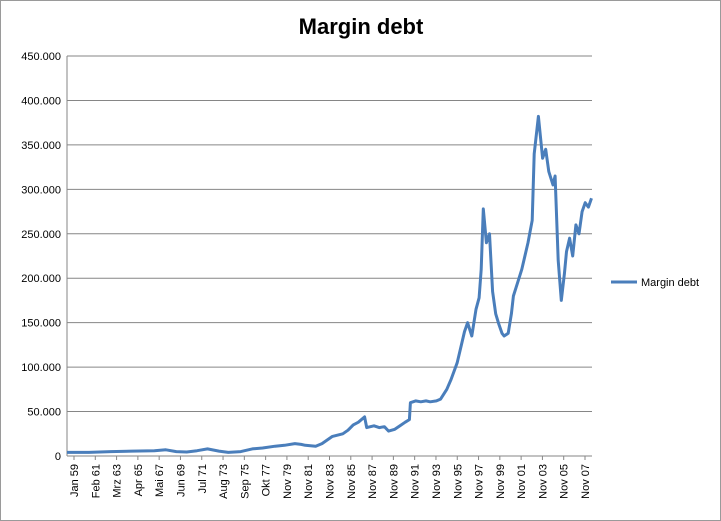 This screenshot has width=721, height=521. What do you see at coordinates (75, 480) in the screenshot?
I see `x-tick-label: Jan 59` at bounding box center [75, 480].